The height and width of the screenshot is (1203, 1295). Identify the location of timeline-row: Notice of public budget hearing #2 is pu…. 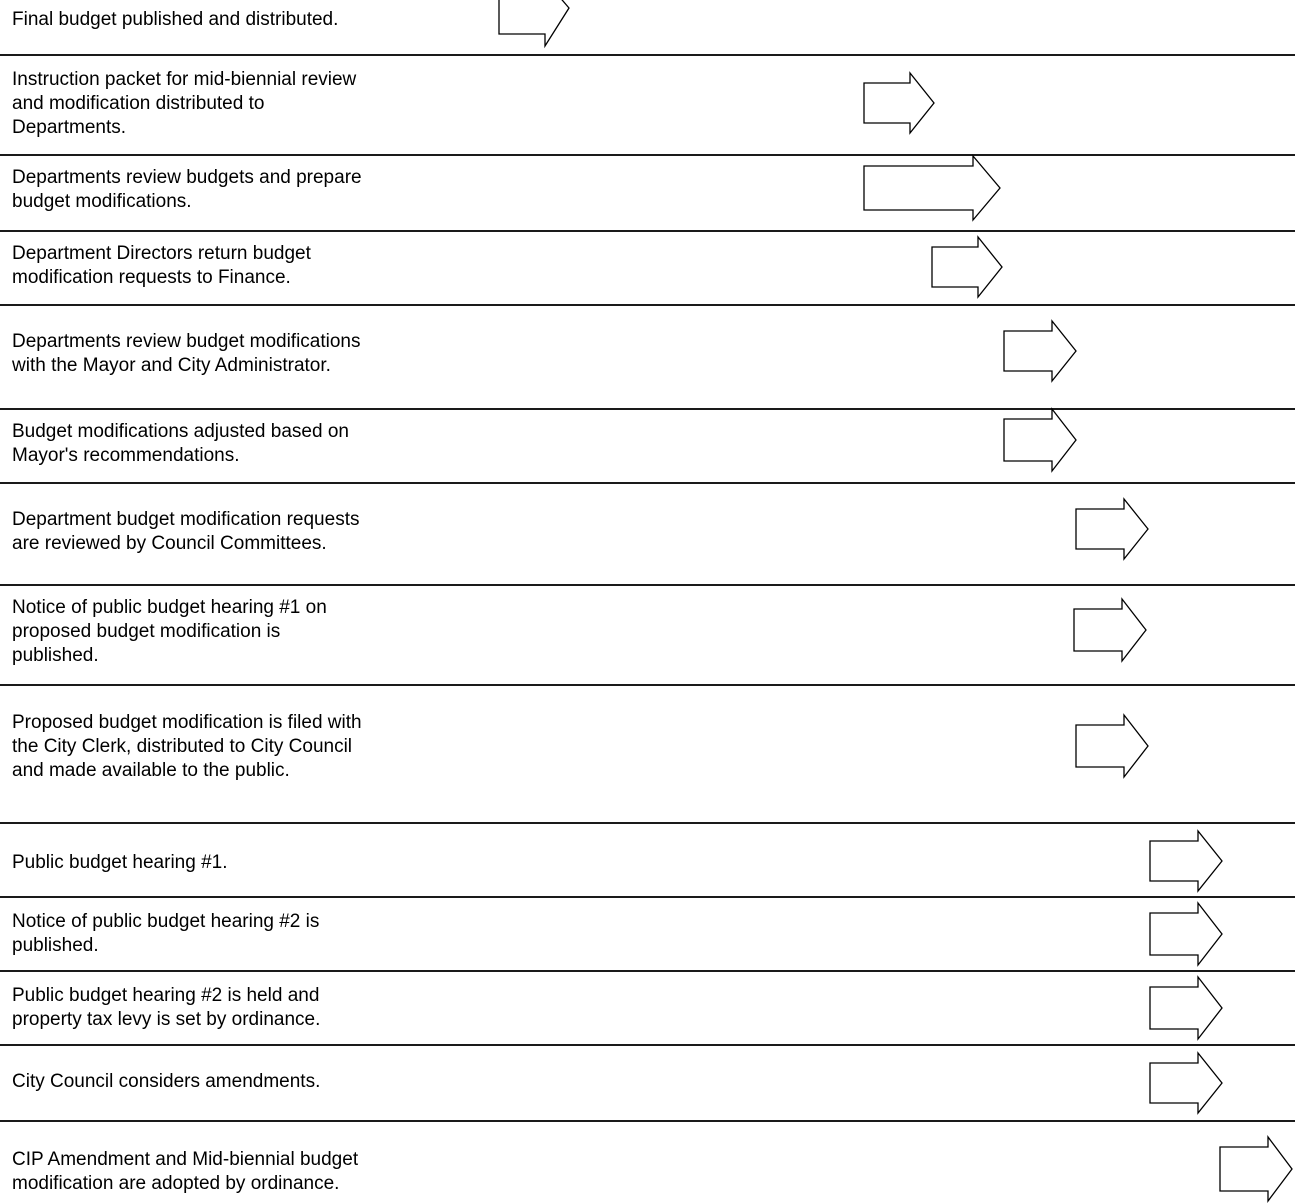
(647, 934).